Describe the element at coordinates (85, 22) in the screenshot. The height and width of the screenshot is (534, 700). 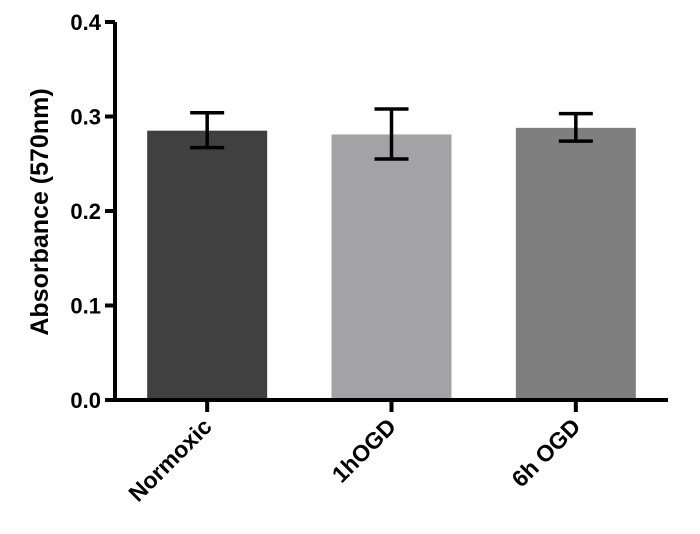
I see `y-tick-label: 0.4` at that location.